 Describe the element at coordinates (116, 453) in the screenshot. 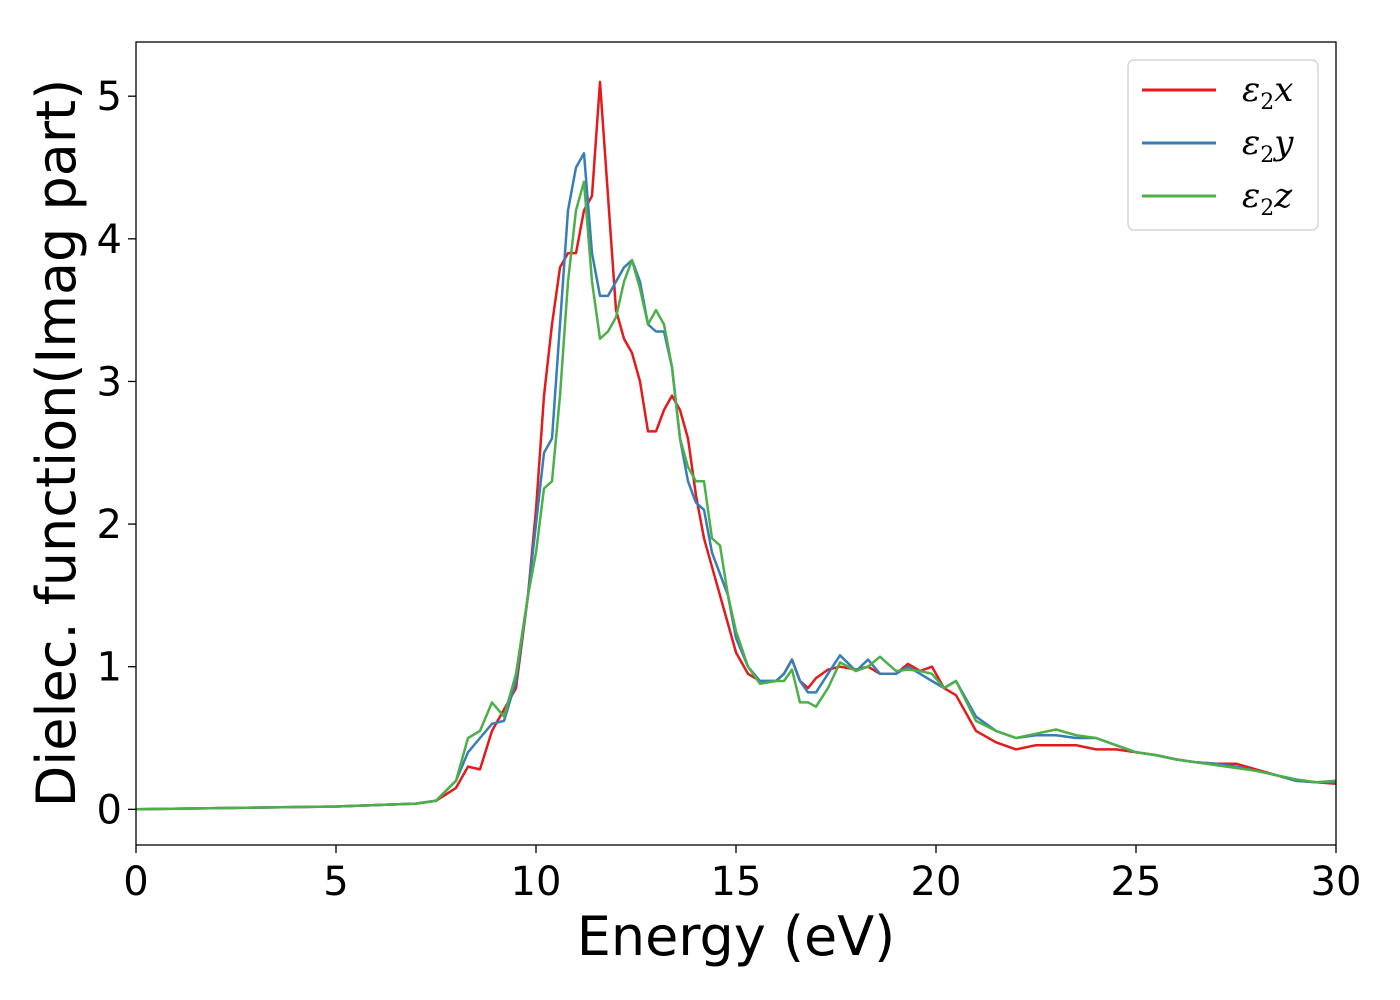

I see `y-axis: 0 1 2 3 4 5` at that location.